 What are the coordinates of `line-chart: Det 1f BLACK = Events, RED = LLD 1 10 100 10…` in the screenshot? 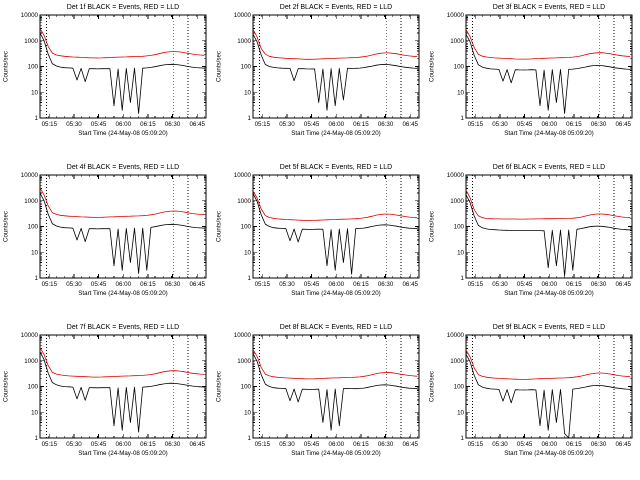 It's located at (105, 70).